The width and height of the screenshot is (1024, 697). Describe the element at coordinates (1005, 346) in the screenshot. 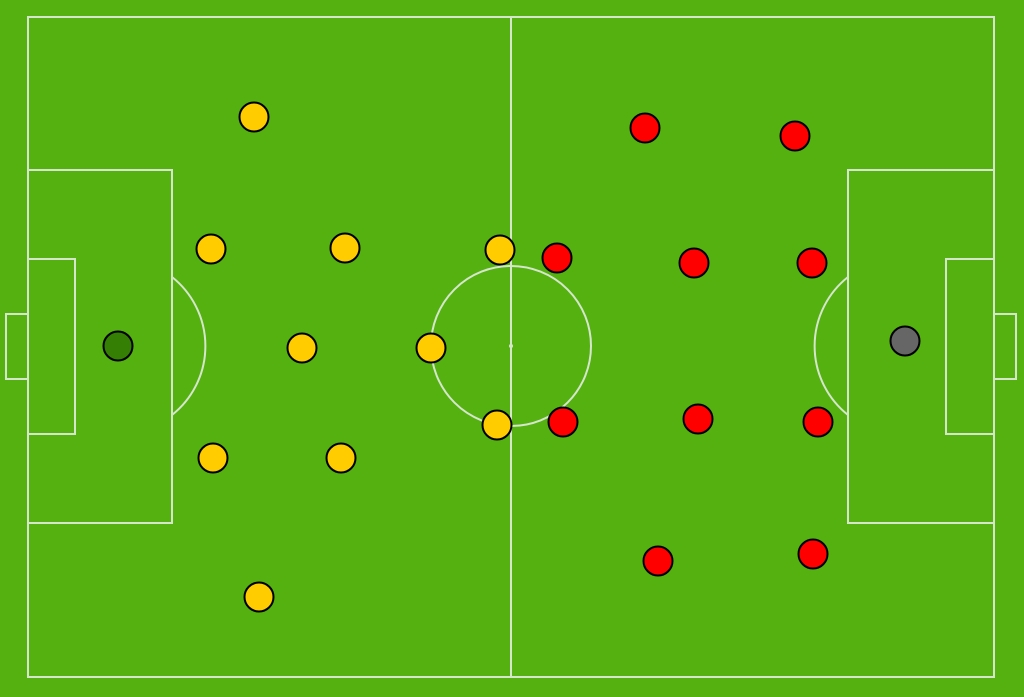

I see `right-goal` at that location.